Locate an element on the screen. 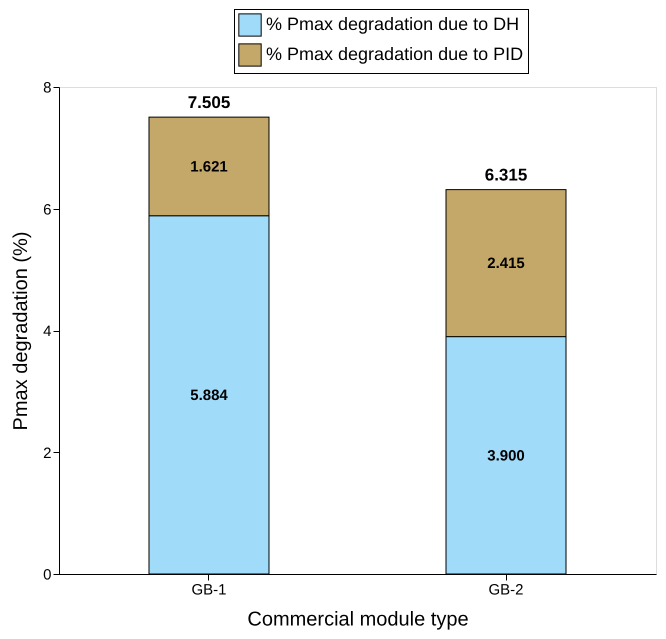 Image resolution: width=666 pixels, height=639 pixels. y-tick-label: 8 is located at coordinates (47, 88).